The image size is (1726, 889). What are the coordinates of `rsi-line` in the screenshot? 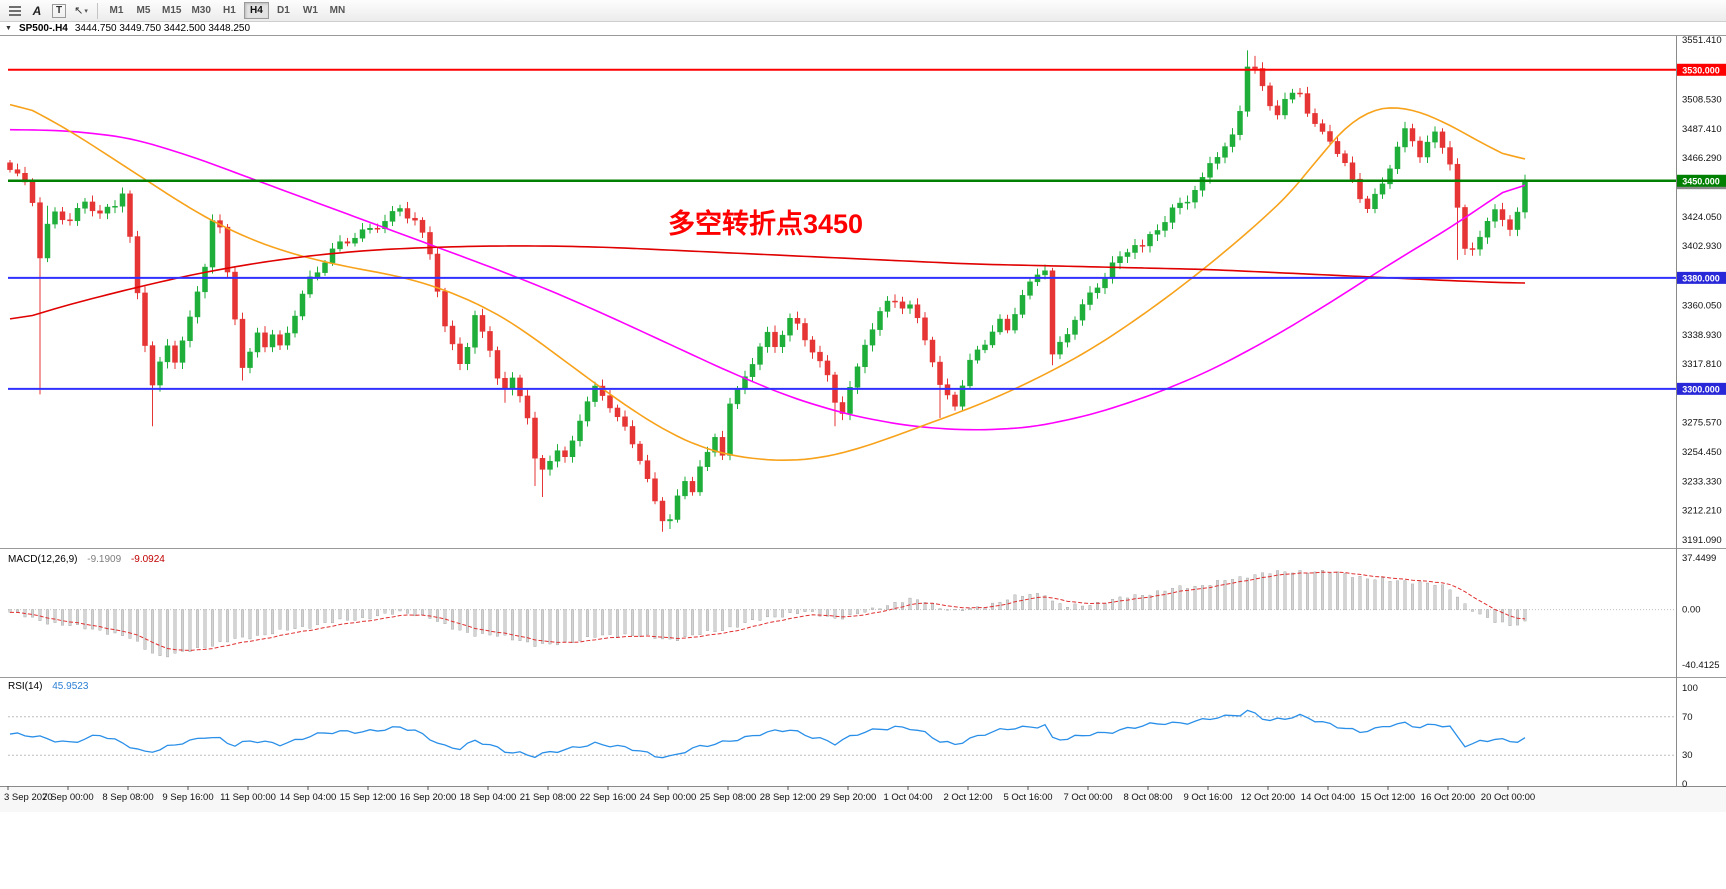 It's located at (767, 734).